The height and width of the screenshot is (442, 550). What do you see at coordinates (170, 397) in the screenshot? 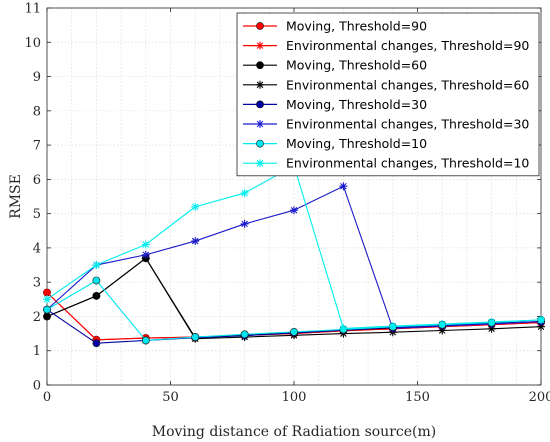
I see `x-tick-label: 50` at bounding box center [170, 397].